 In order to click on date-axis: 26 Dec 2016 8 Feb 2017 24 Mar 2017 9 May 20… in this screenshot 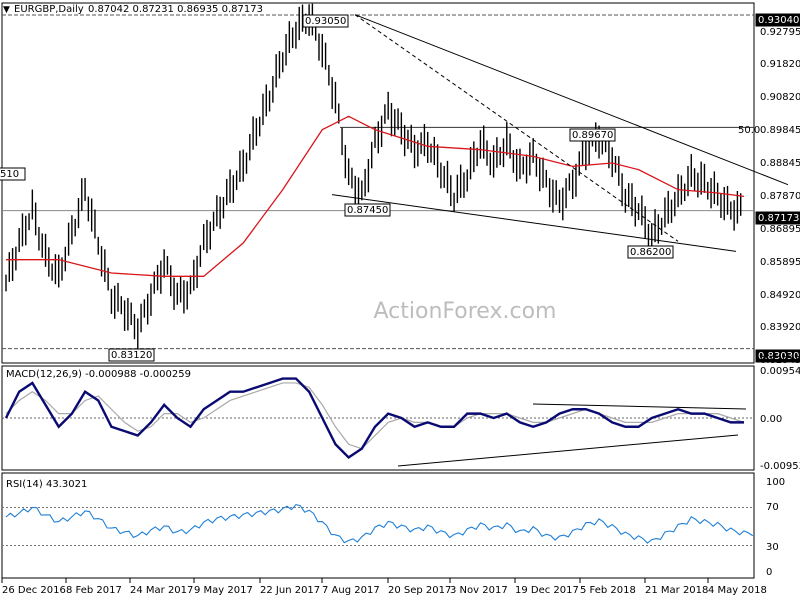, I will do `click(384, 587)`.